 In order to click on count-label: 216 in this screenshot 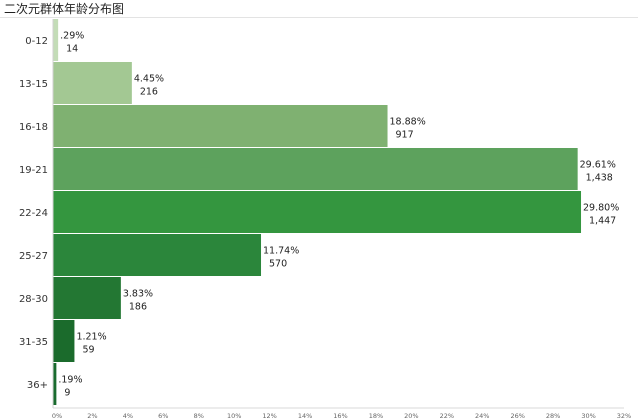, I will do `click(149, 92)`.